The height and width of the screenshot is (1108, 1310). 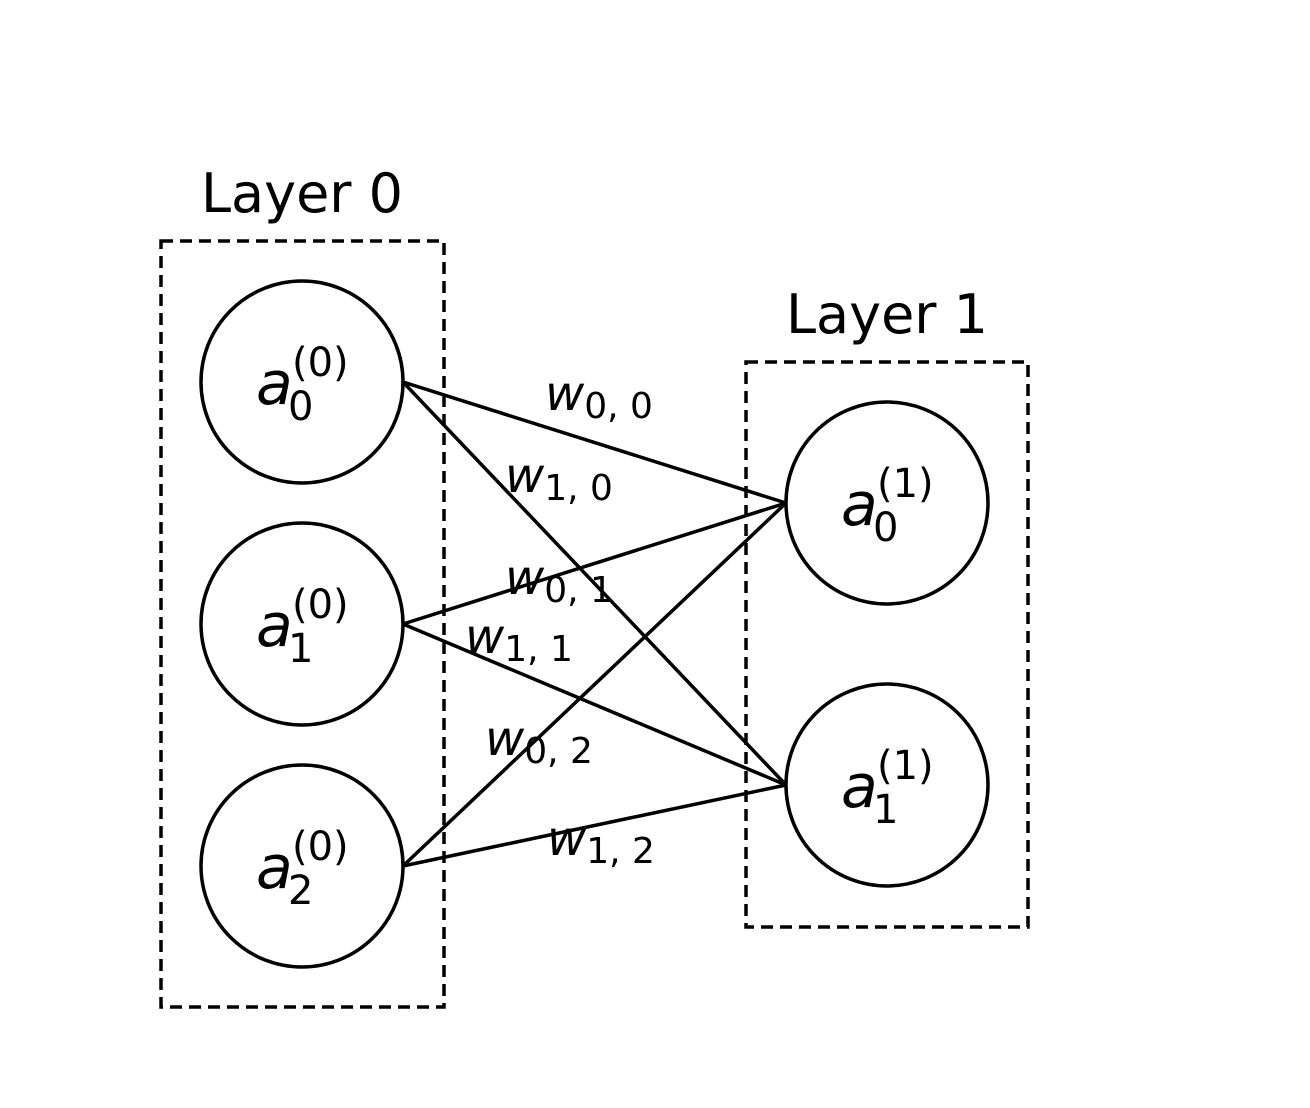 What do you see at coordinates (300, 891) in the screenshot?
I see `neuron-label-sub: 2` at bounding box center [300, 891].